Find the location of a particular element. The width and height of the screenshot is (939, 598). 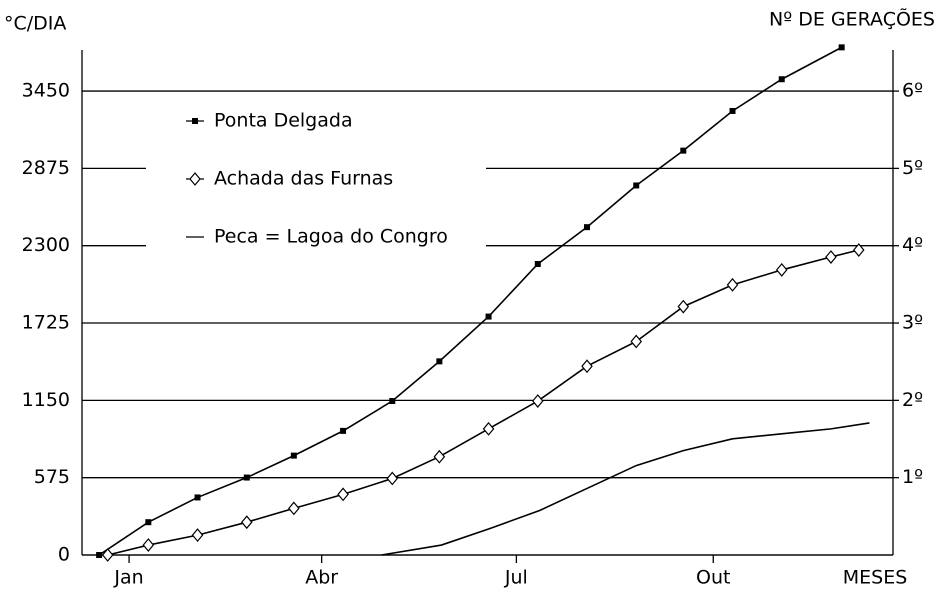

y-tick-label: 2875 is located at coordinates (46, 168).